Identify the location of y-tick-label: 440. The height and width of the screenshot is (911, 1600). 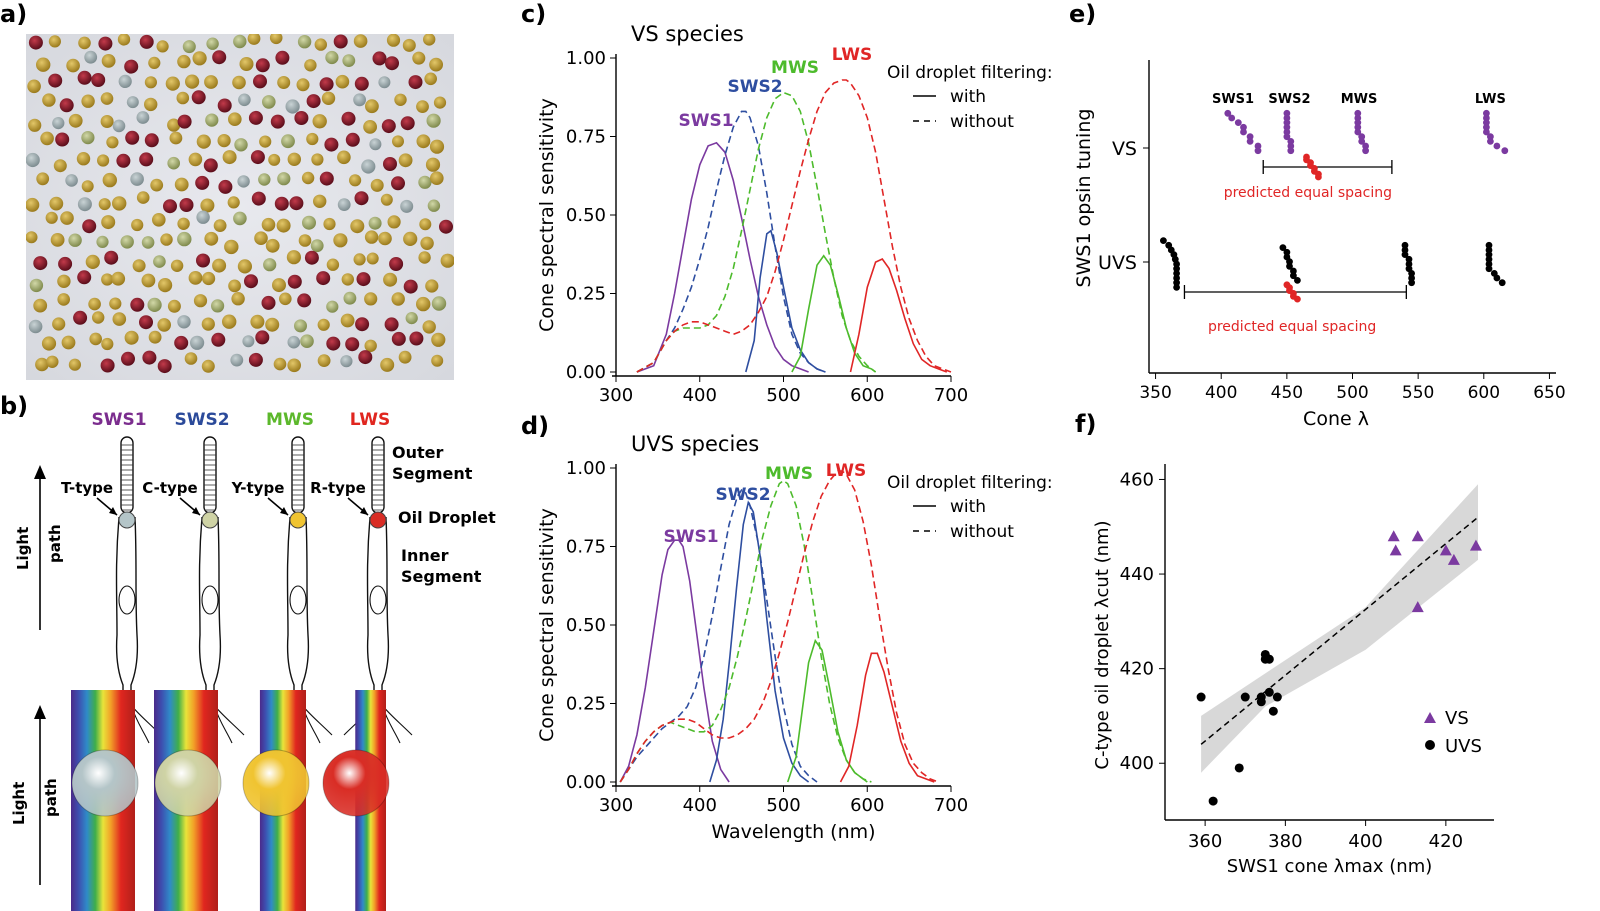
(1137, 574).